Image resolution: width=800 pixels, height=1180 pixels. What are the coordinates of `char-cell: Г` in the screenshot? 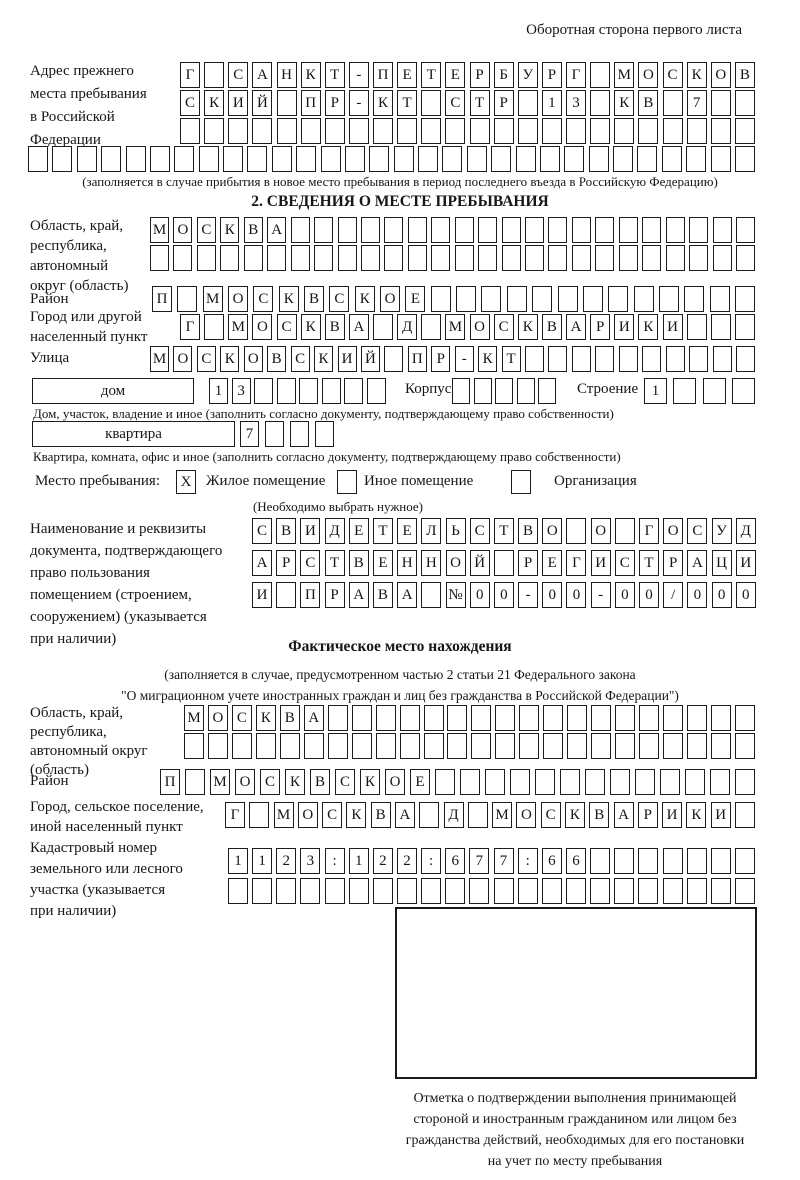 It's located at (235, 815).